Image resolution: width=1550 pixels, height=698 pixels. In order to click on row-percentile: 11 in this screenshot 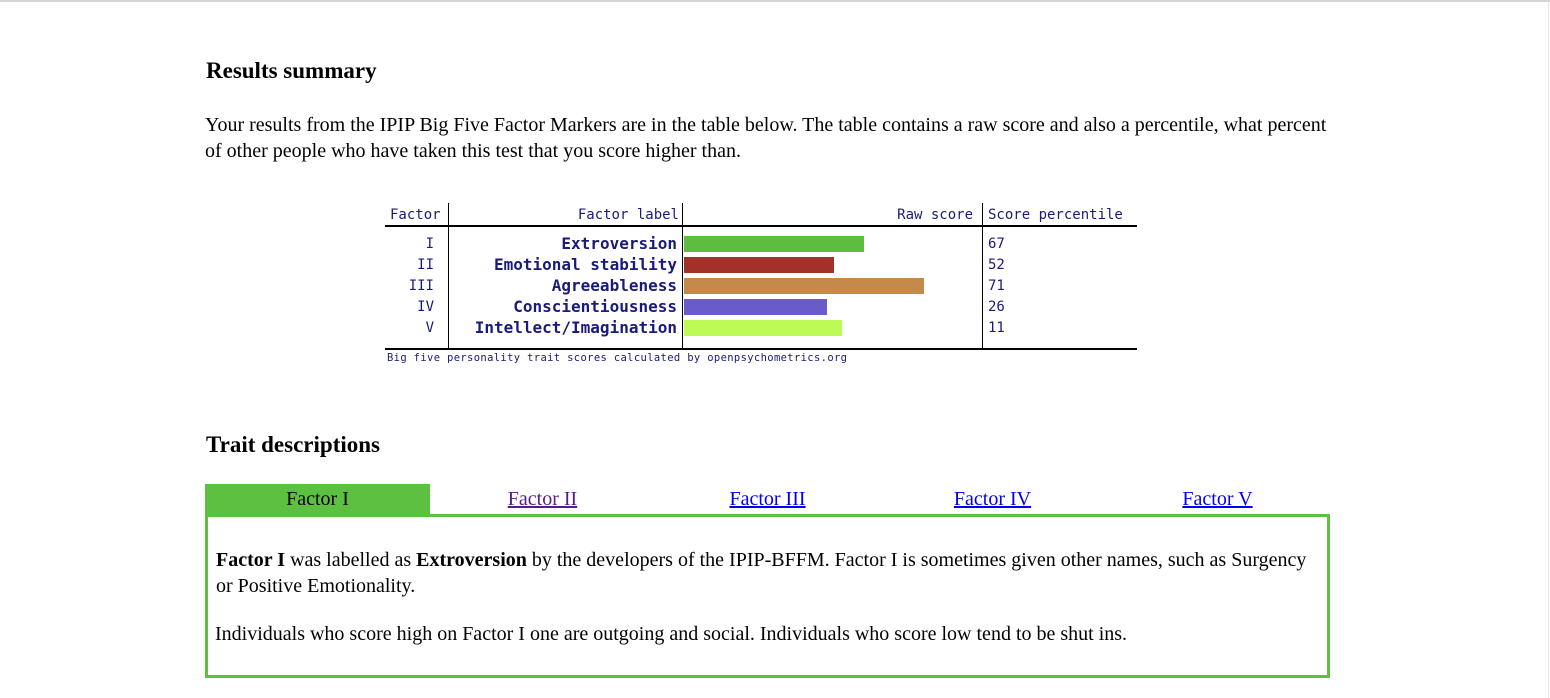, I will do `click(996, 328)`.